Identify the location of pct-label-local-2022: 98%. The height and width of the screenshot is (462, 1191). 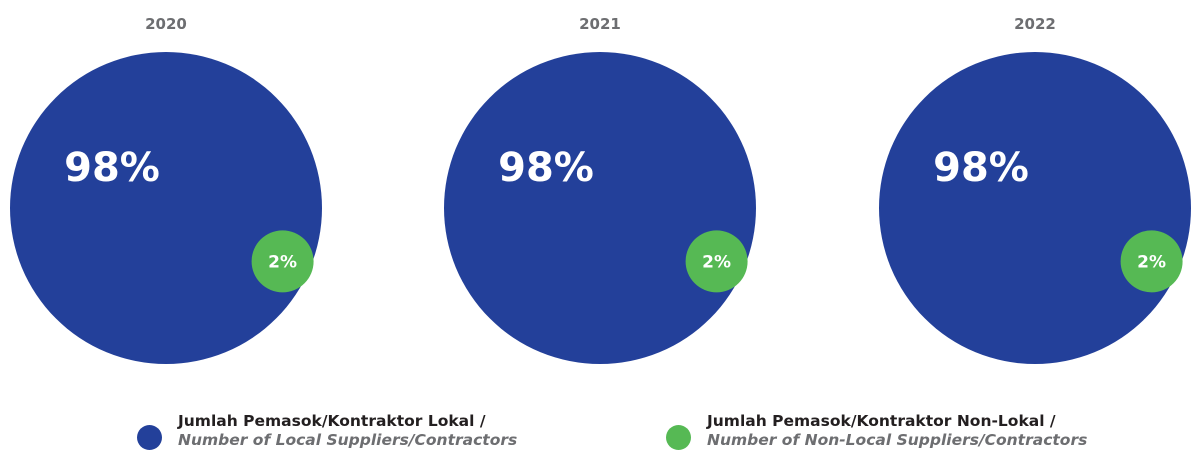
(981, 168).